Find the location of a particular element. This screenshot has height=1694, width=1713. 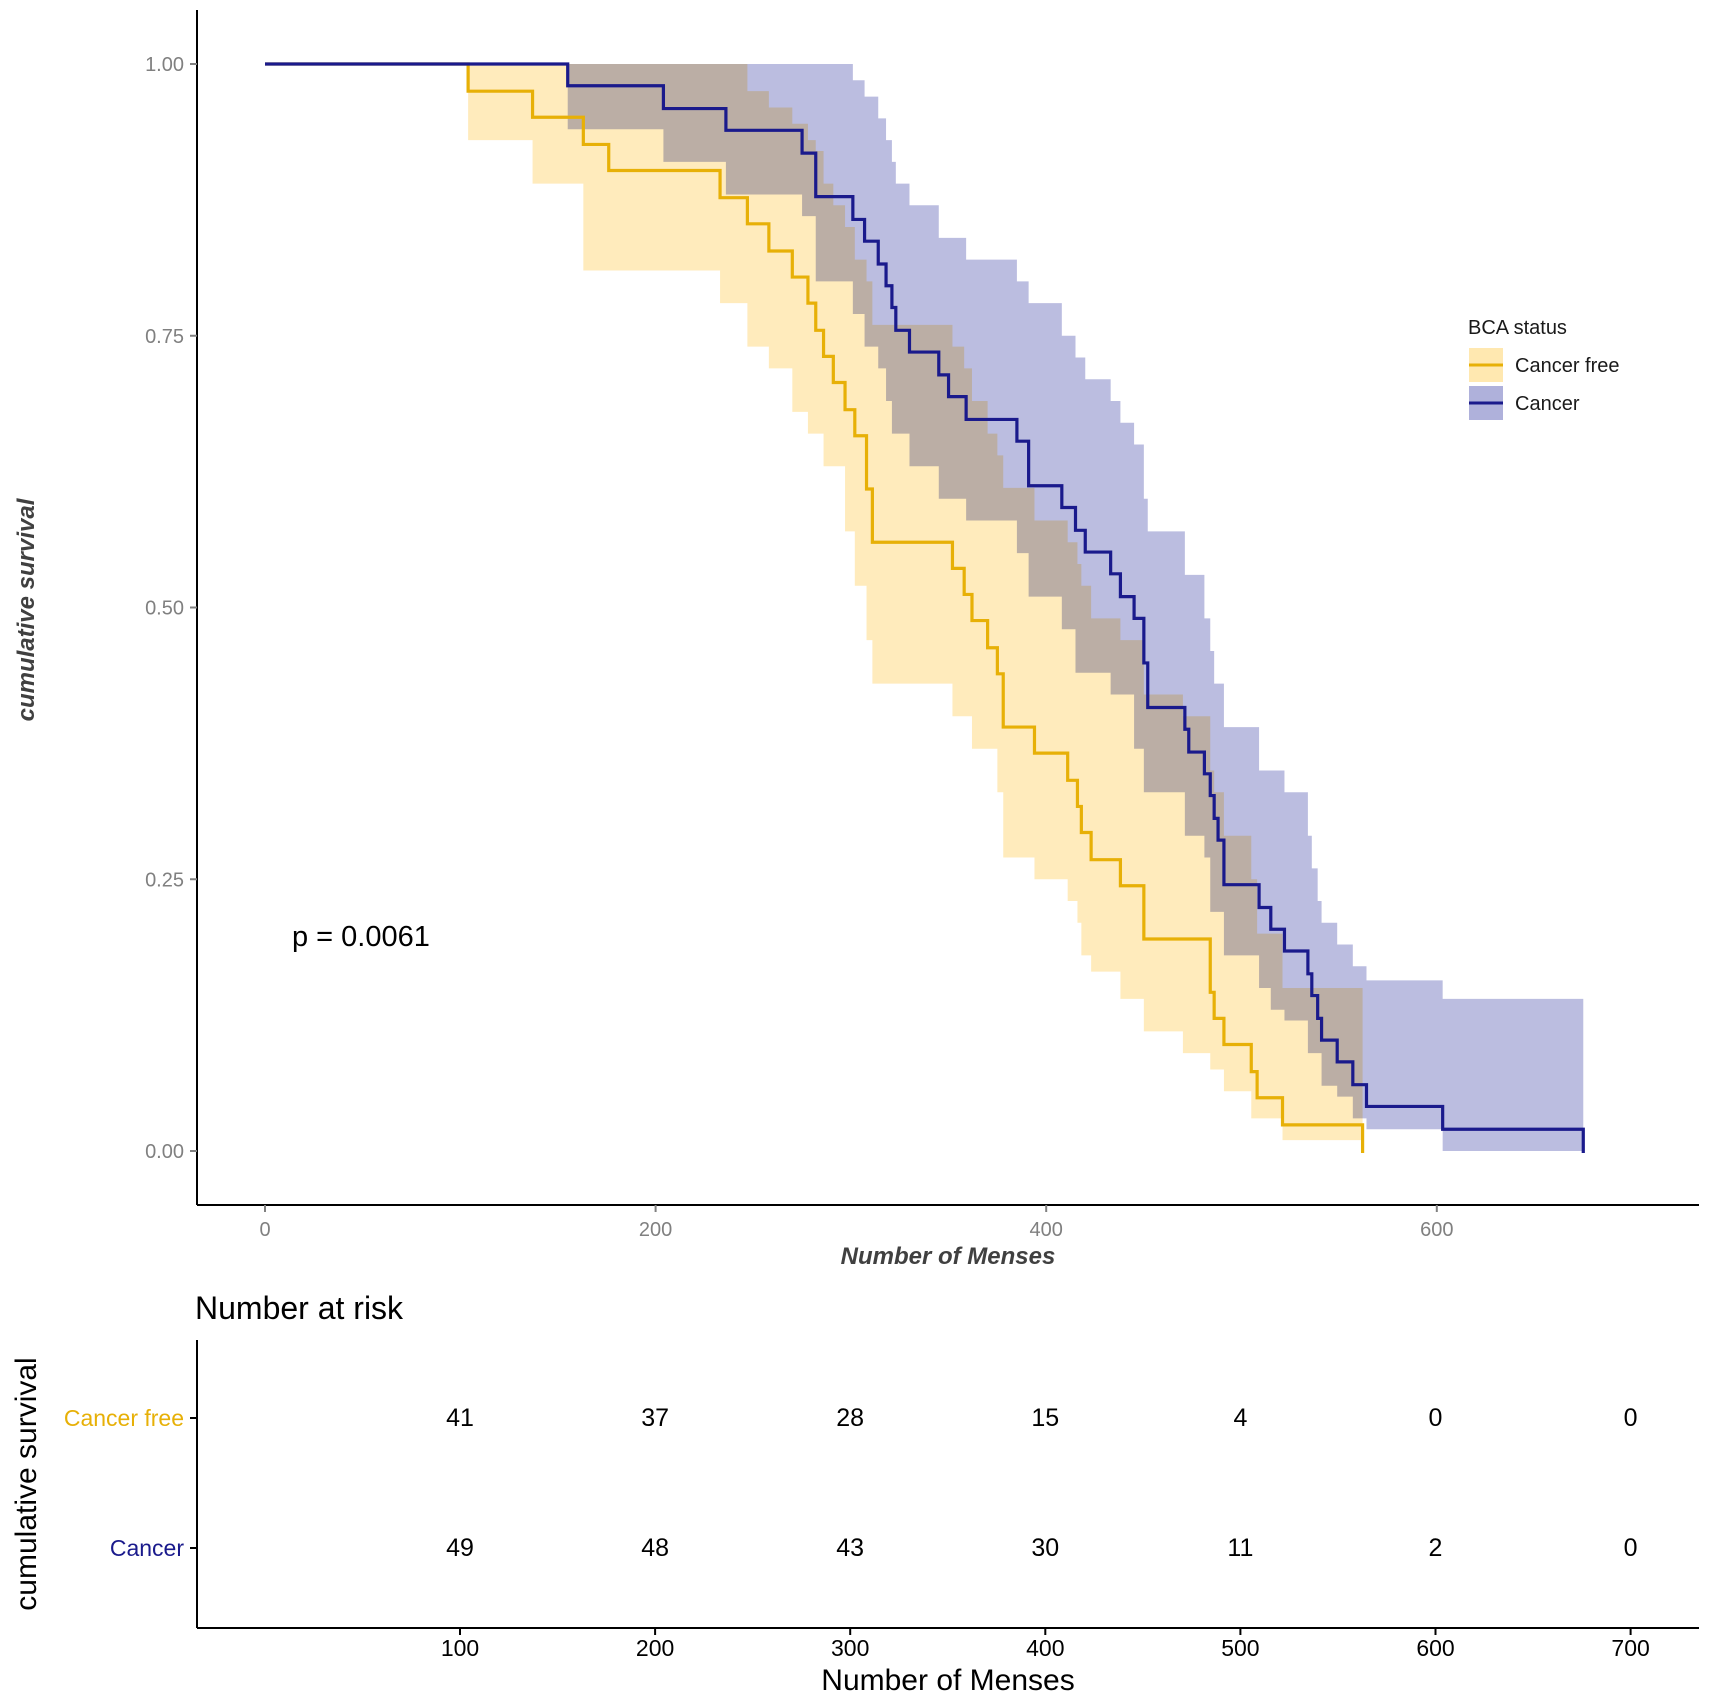

risk-x-tick-label: 600 is located at coordinates (1435, 1648).